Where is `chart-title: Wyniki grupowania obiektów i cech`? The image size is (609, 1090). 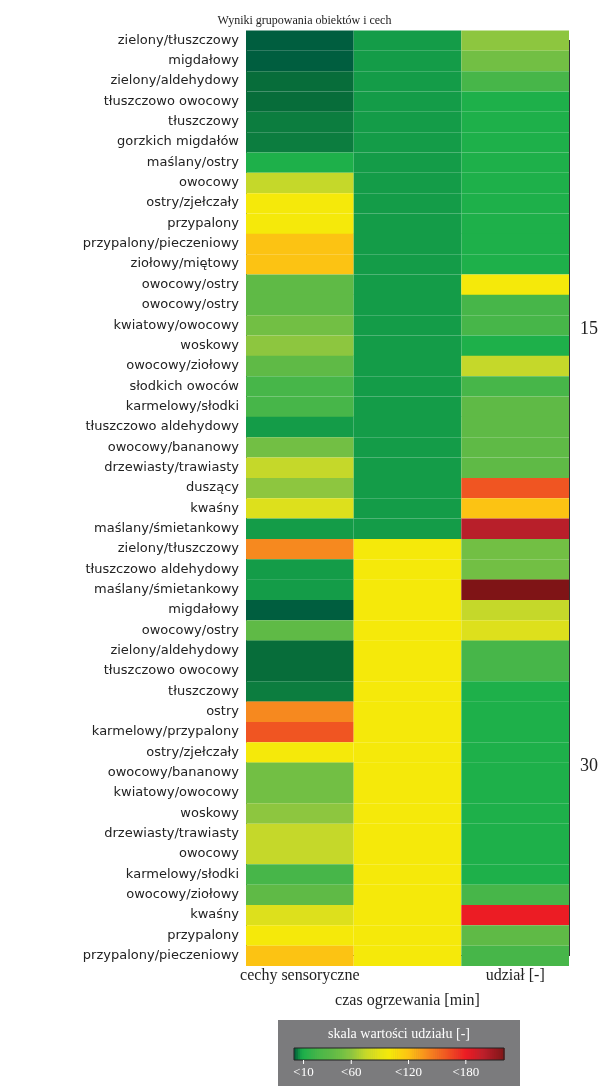
chart-title: Wyniki grupowania obiektów i cech is located at coordinates (304, 20).